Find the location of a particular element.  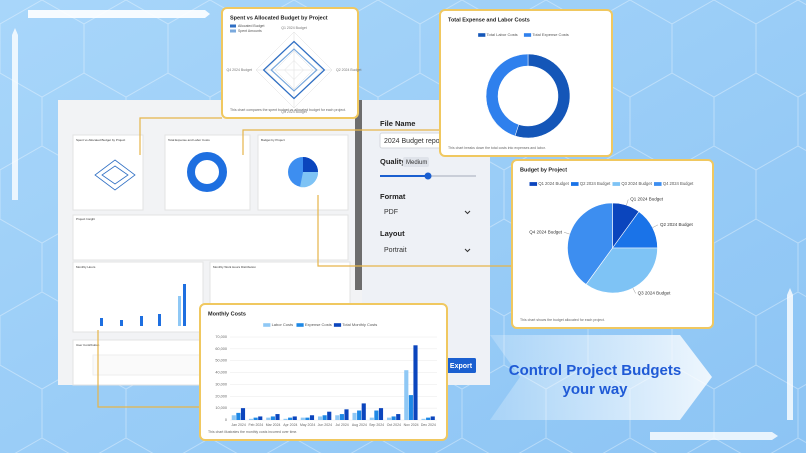

headline: your way is located at coordinates (595, 389).